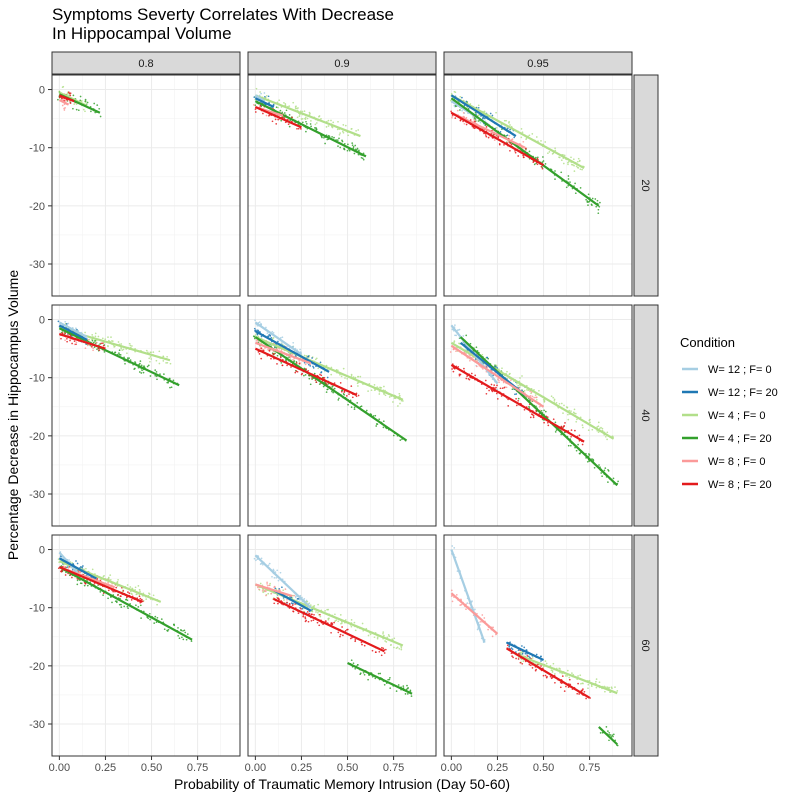  What do you see at coordinates (42, 91) in the screenshot?
I see `y-tick-label: 0` at bounding box center [42, 91].